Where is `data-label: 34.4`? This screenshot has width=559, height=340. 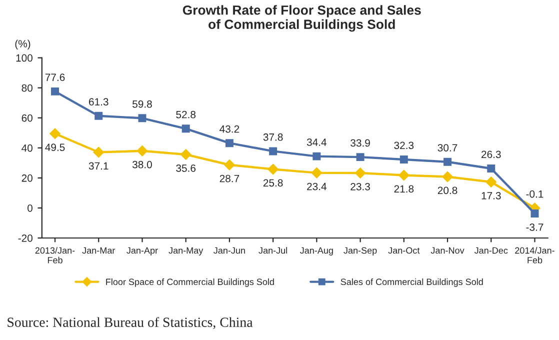
data-label: 34.4 is located at coordinates (316, 142).